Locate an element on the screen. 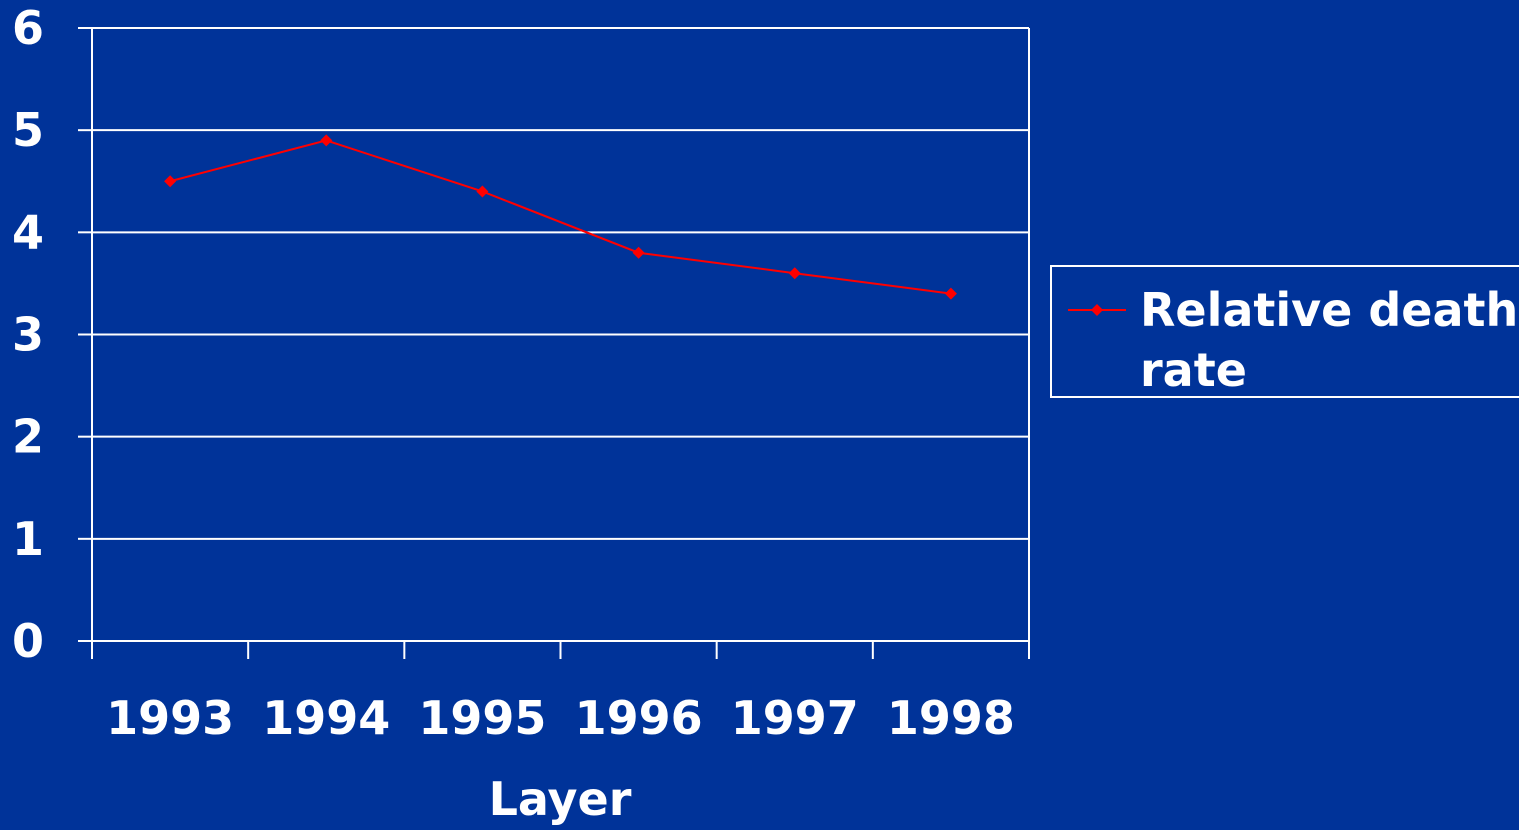  x-tick-label-1993: 1993 is located at coordinates (170, 718).